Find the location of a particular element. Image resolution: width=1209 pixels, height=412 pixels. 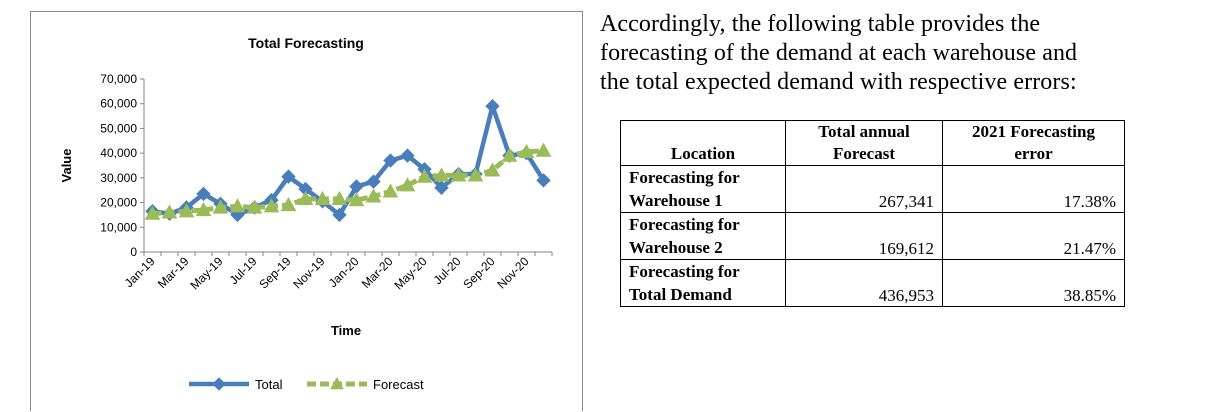

y-tick-label: 60,000 is located at coordinates (118, 104).